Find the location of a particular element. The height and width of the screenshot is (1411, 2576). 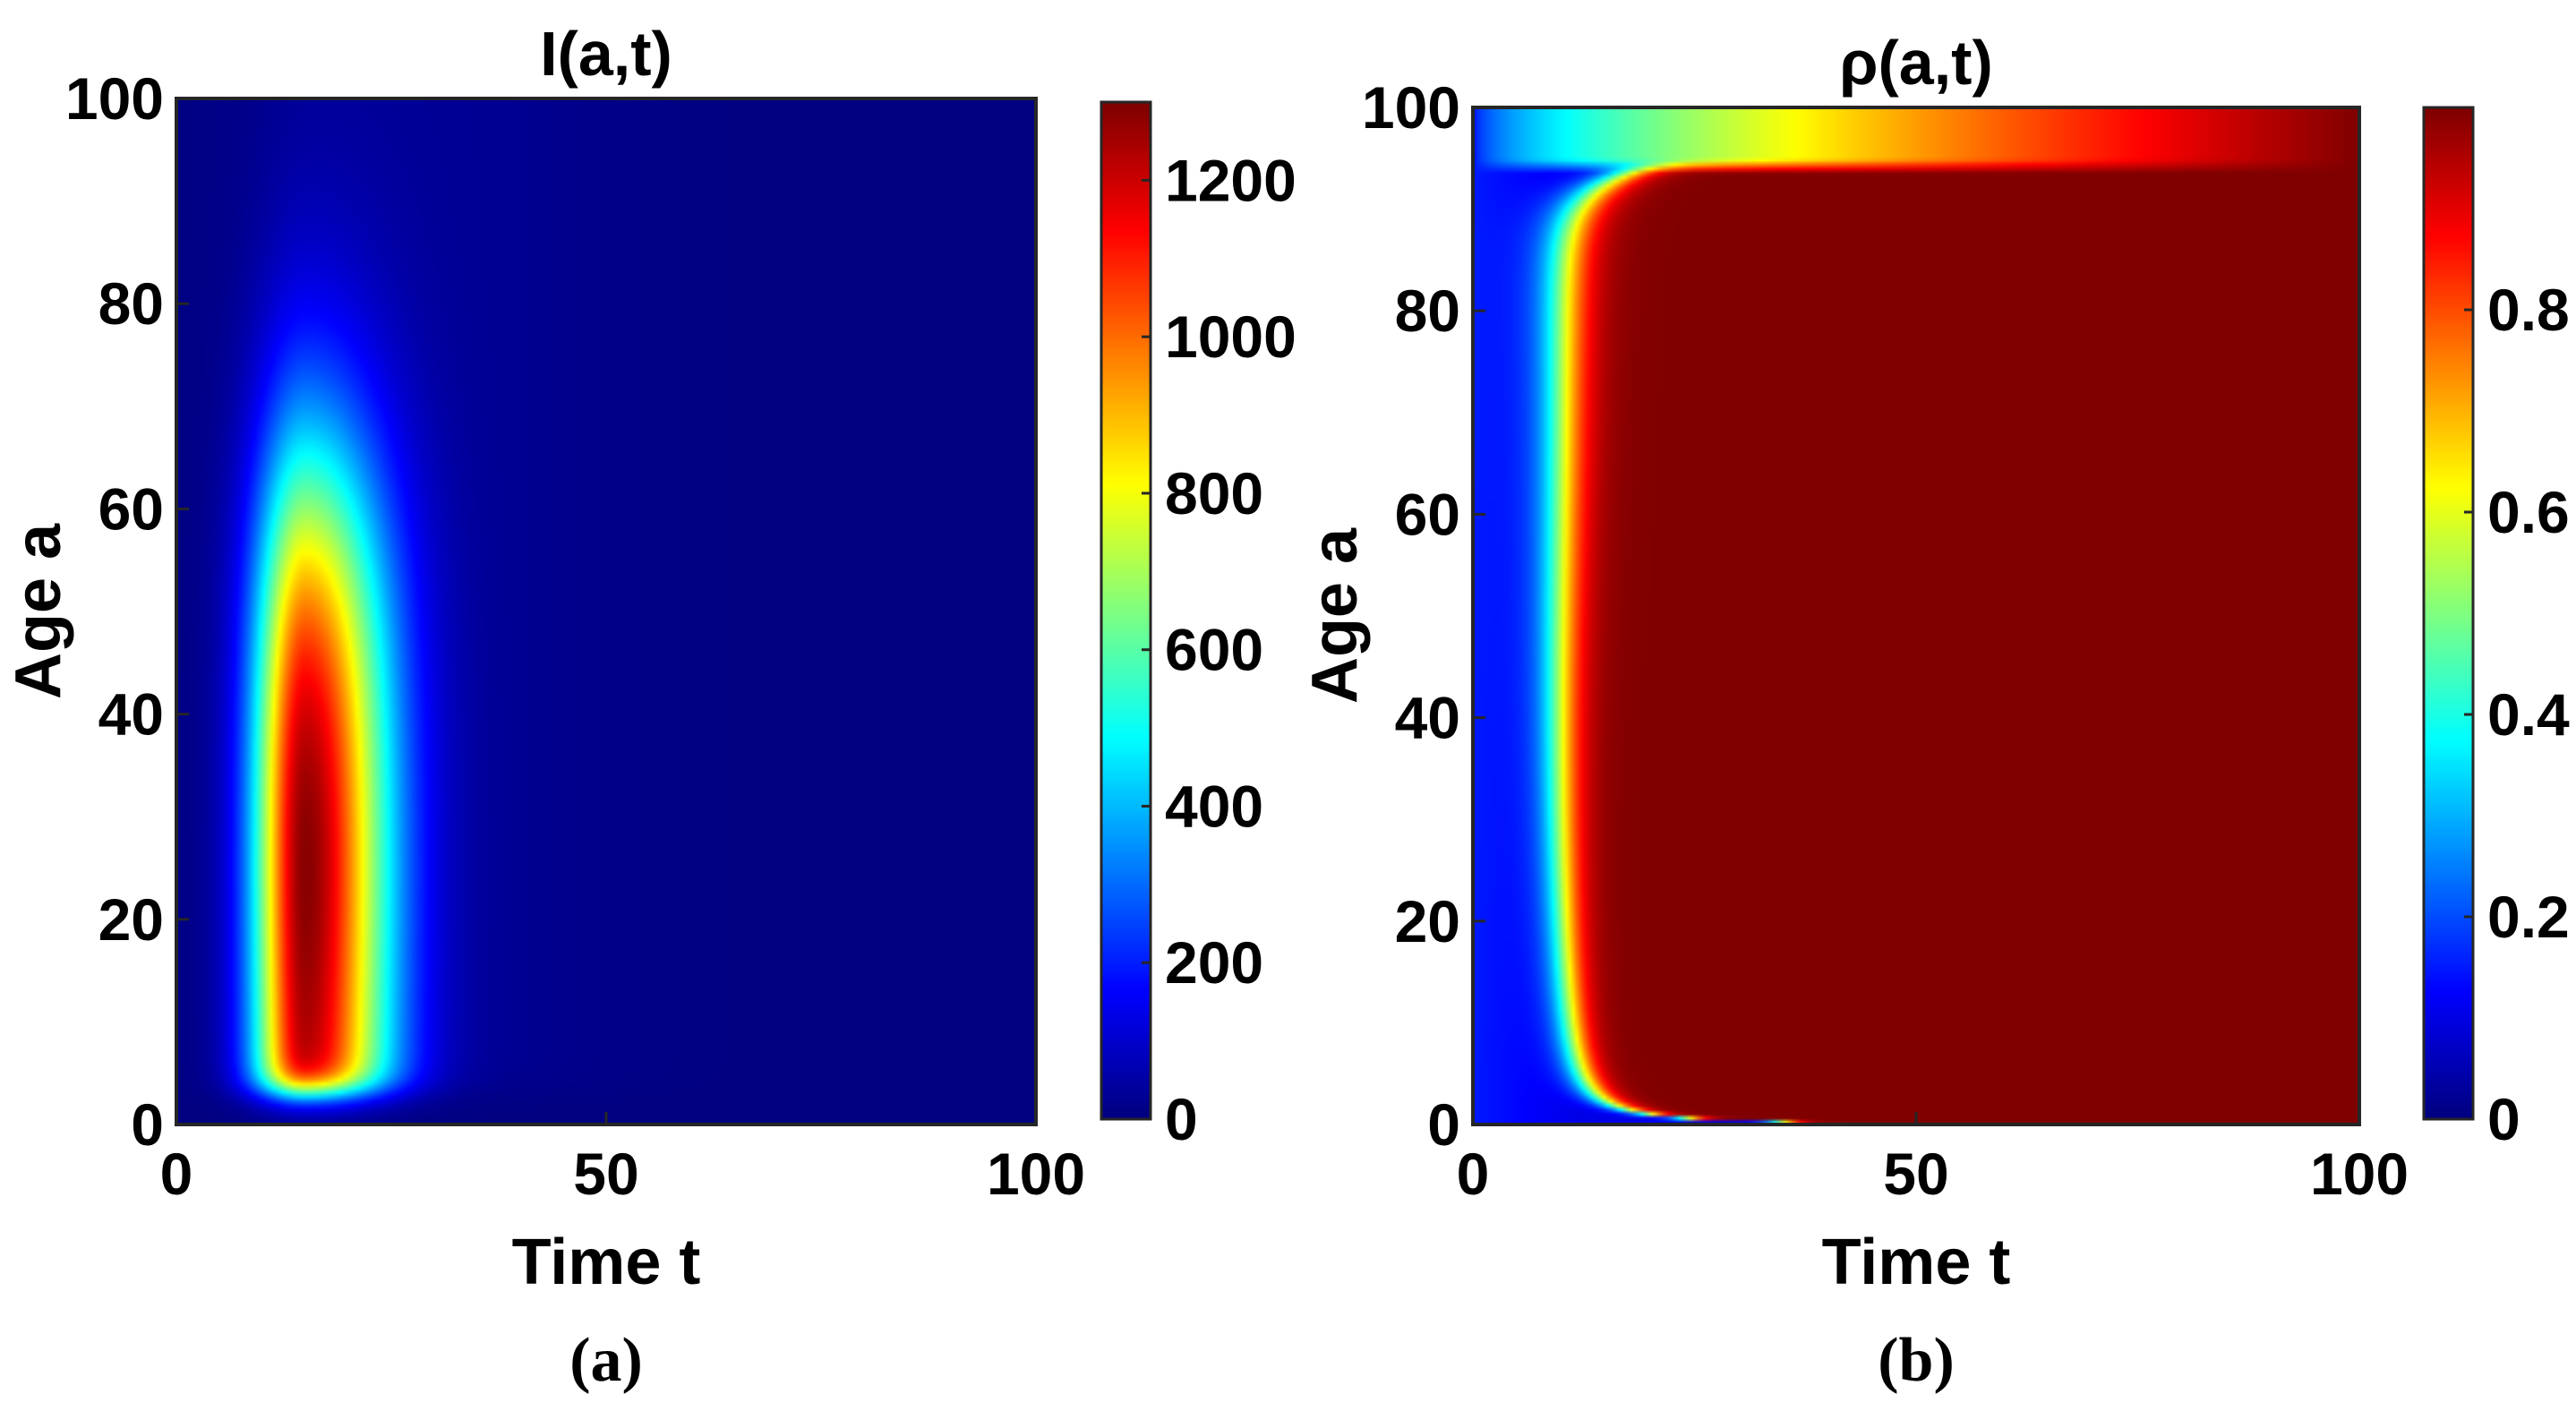

colorbar-tick-label: 0.8 is located at coordinates (2528, 310).